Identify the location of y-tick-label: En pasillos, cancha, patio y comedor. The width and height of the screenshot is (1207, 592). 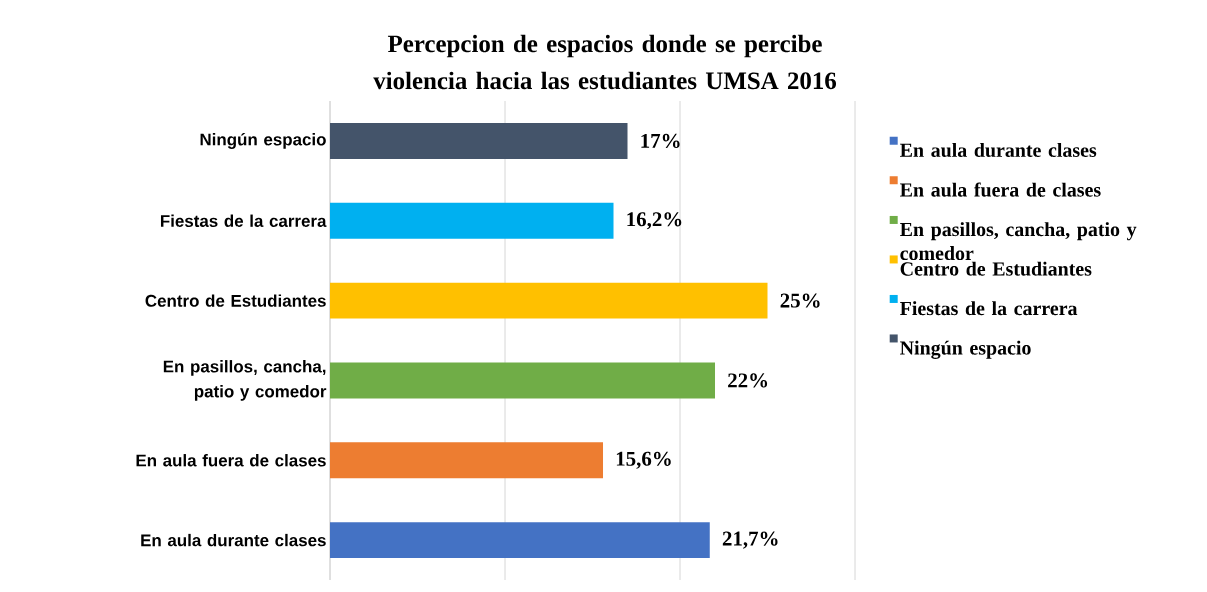
(245, 380).